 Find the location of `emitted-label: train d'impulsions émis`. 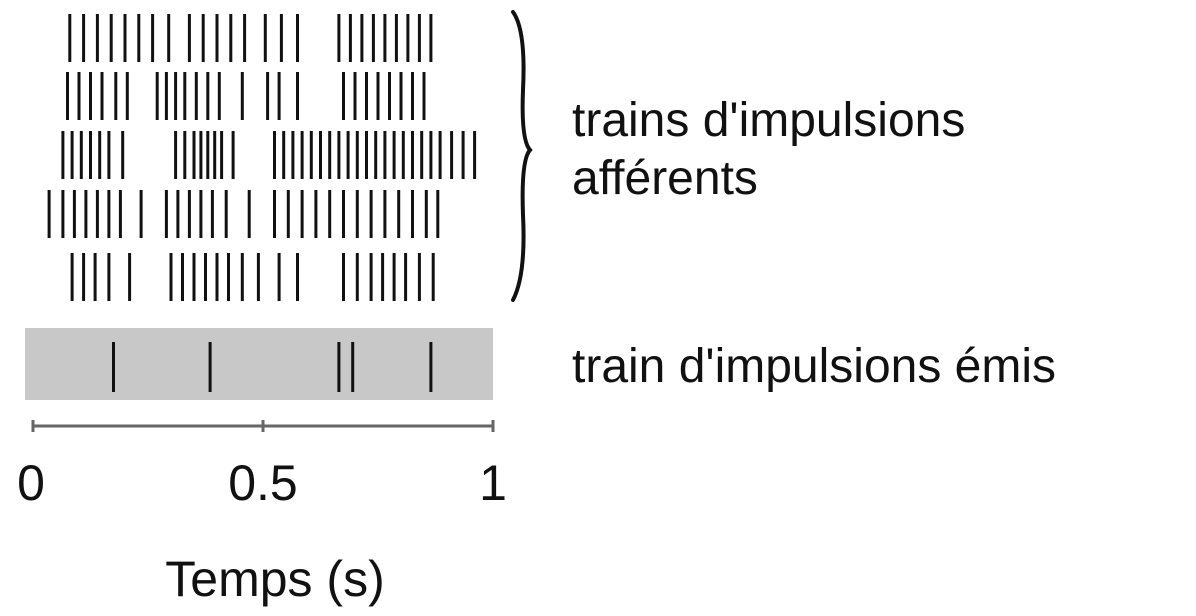

emitted-label: train d'impulsions émis is located at coordinates (814, 366).